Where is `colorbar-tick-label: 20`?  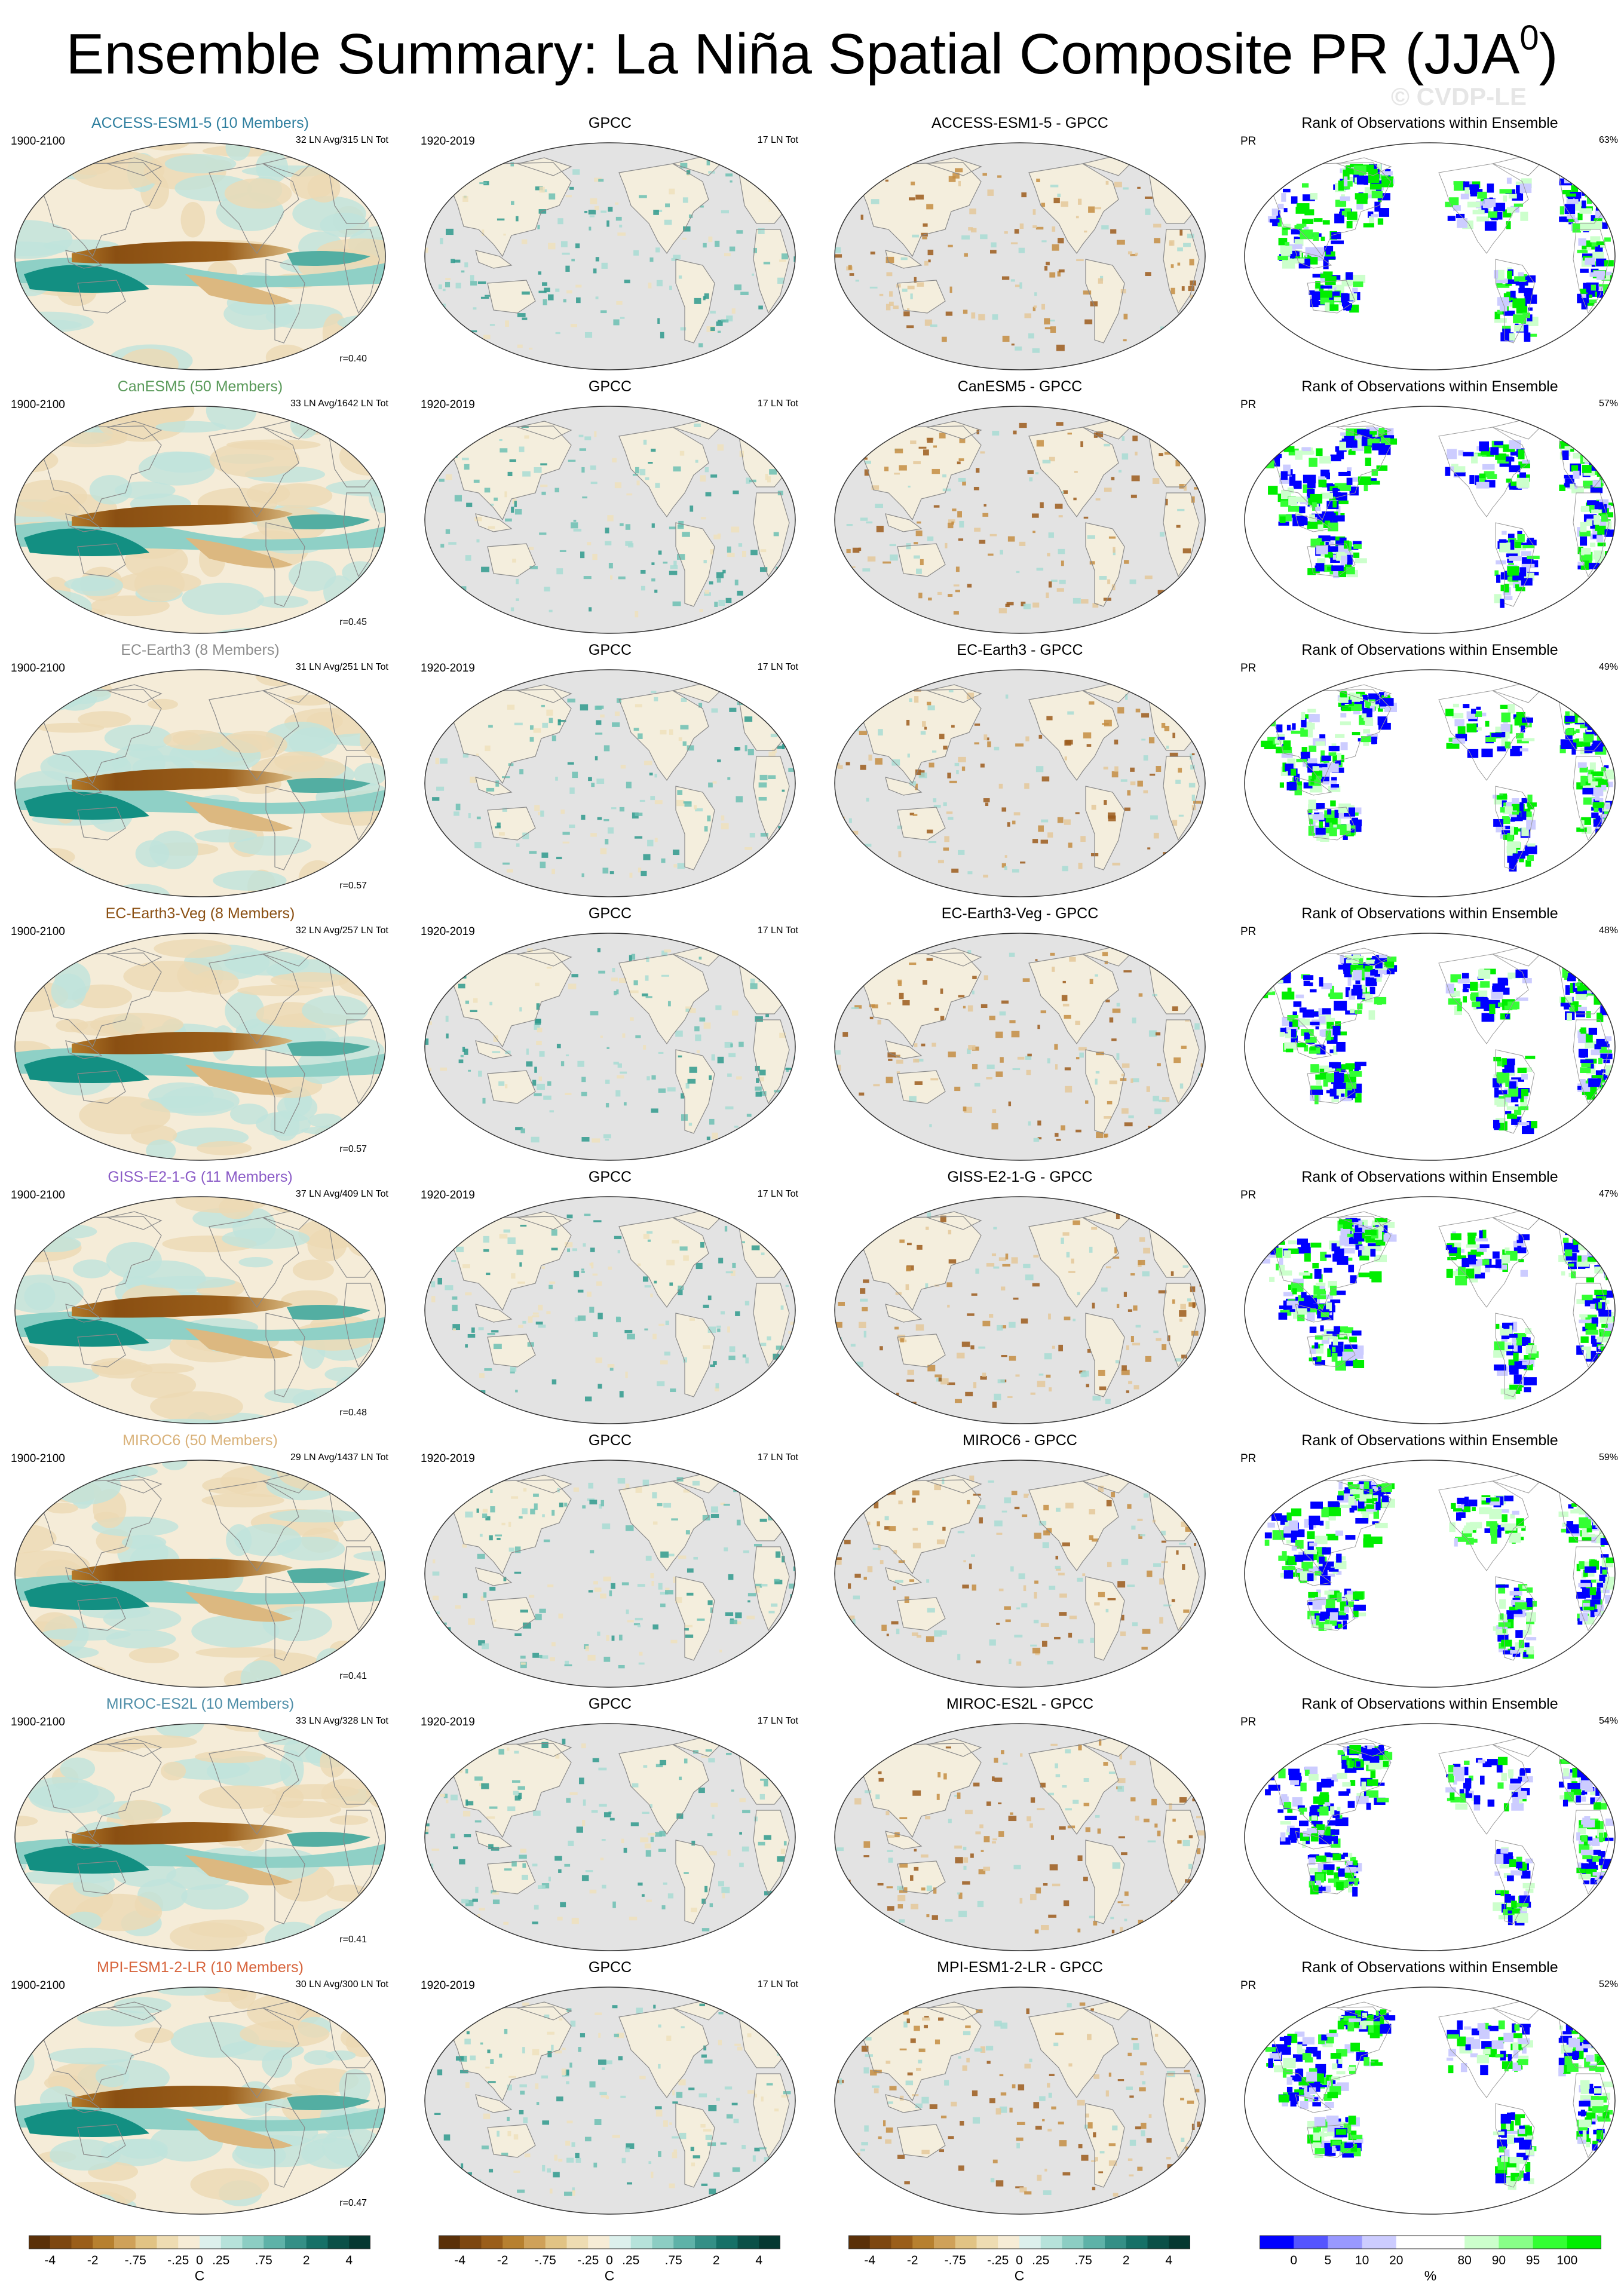
colorbar-tick-label: 20 is located at coordinates (1396, 2260).